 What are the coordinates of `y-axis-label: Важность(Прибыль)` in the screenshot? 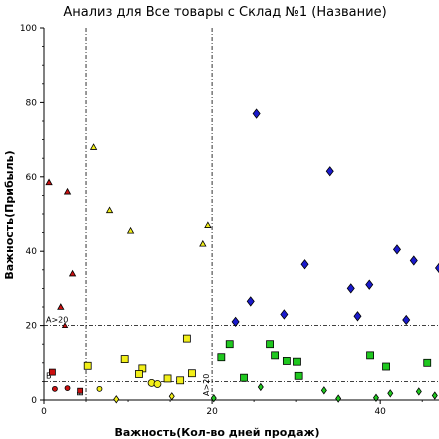 It's located at (9, 214).